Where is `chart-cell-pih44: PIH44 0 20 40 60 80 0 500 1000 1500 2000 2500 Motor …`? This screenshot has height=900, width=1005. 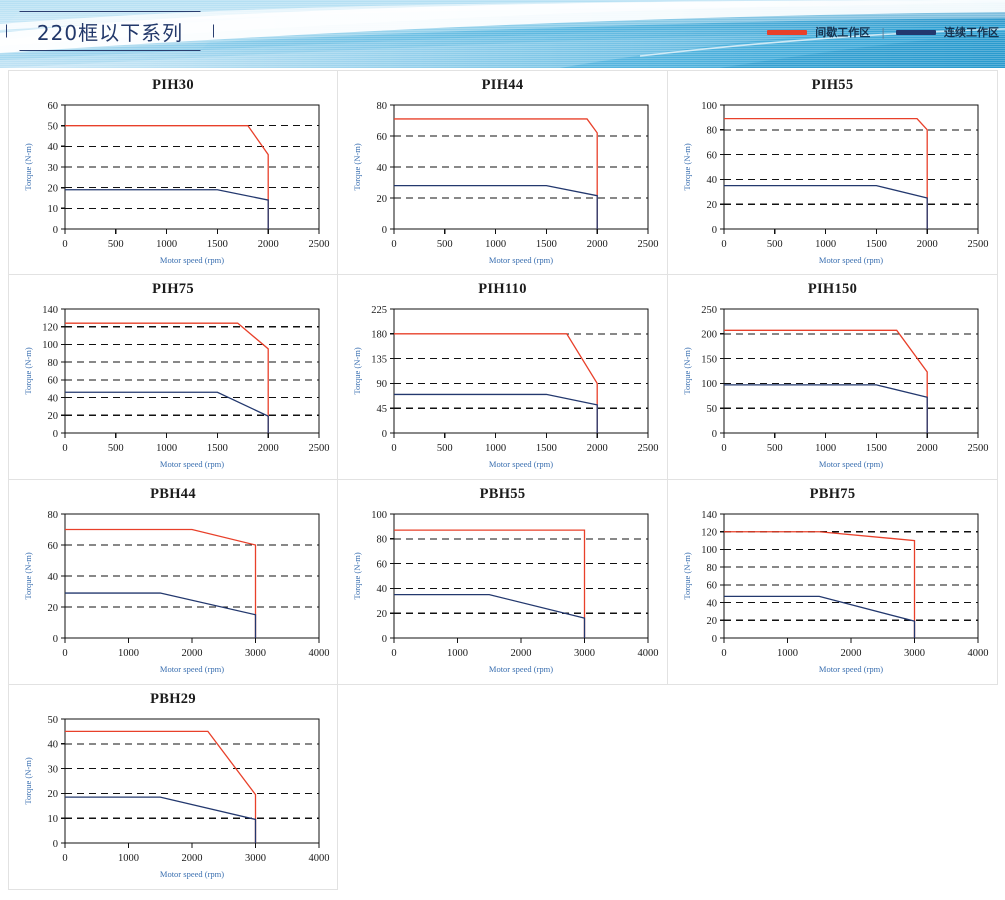
chart-cell-pih44: PIH44 0 20 40 60 80 0 500 1000 1500 2000 2500 Motor … is located at coordinates (503, 172).